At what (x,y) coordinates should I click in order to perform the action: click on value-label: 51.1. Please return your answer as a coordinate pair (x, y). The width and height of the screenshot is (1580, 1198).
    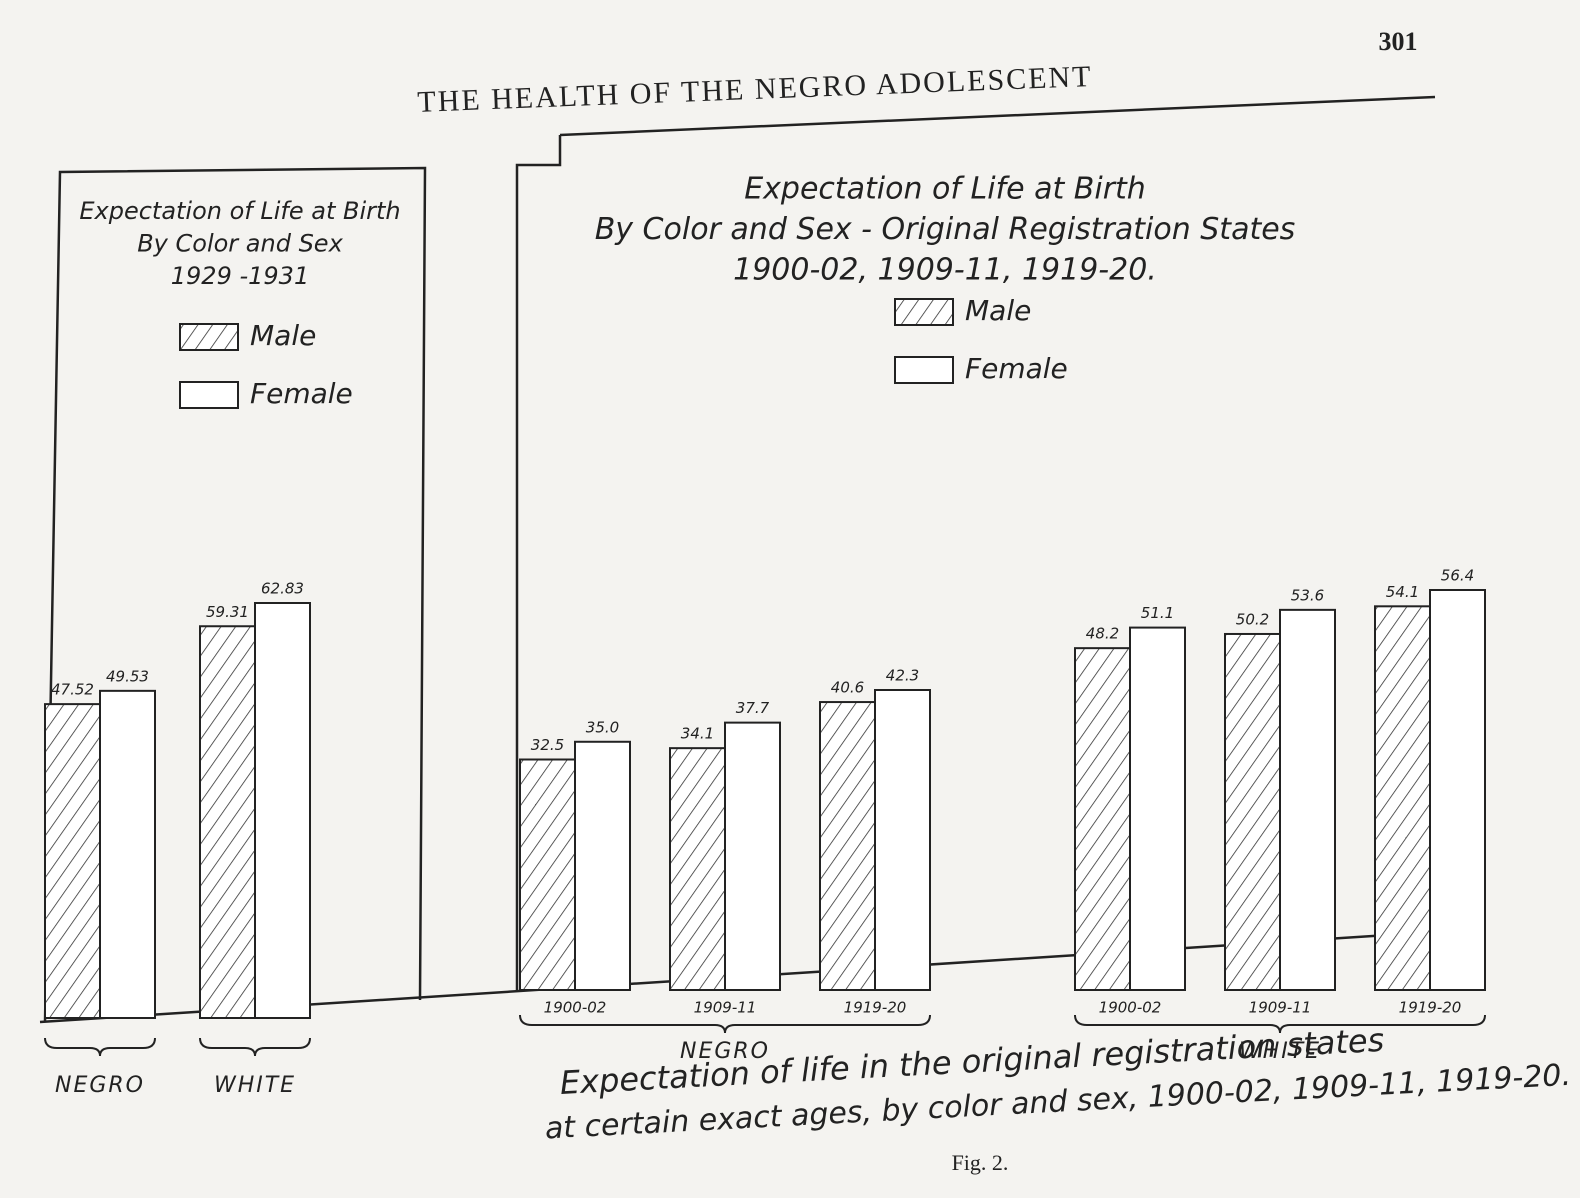
    Looking at the image, I should click on (1157, 613).